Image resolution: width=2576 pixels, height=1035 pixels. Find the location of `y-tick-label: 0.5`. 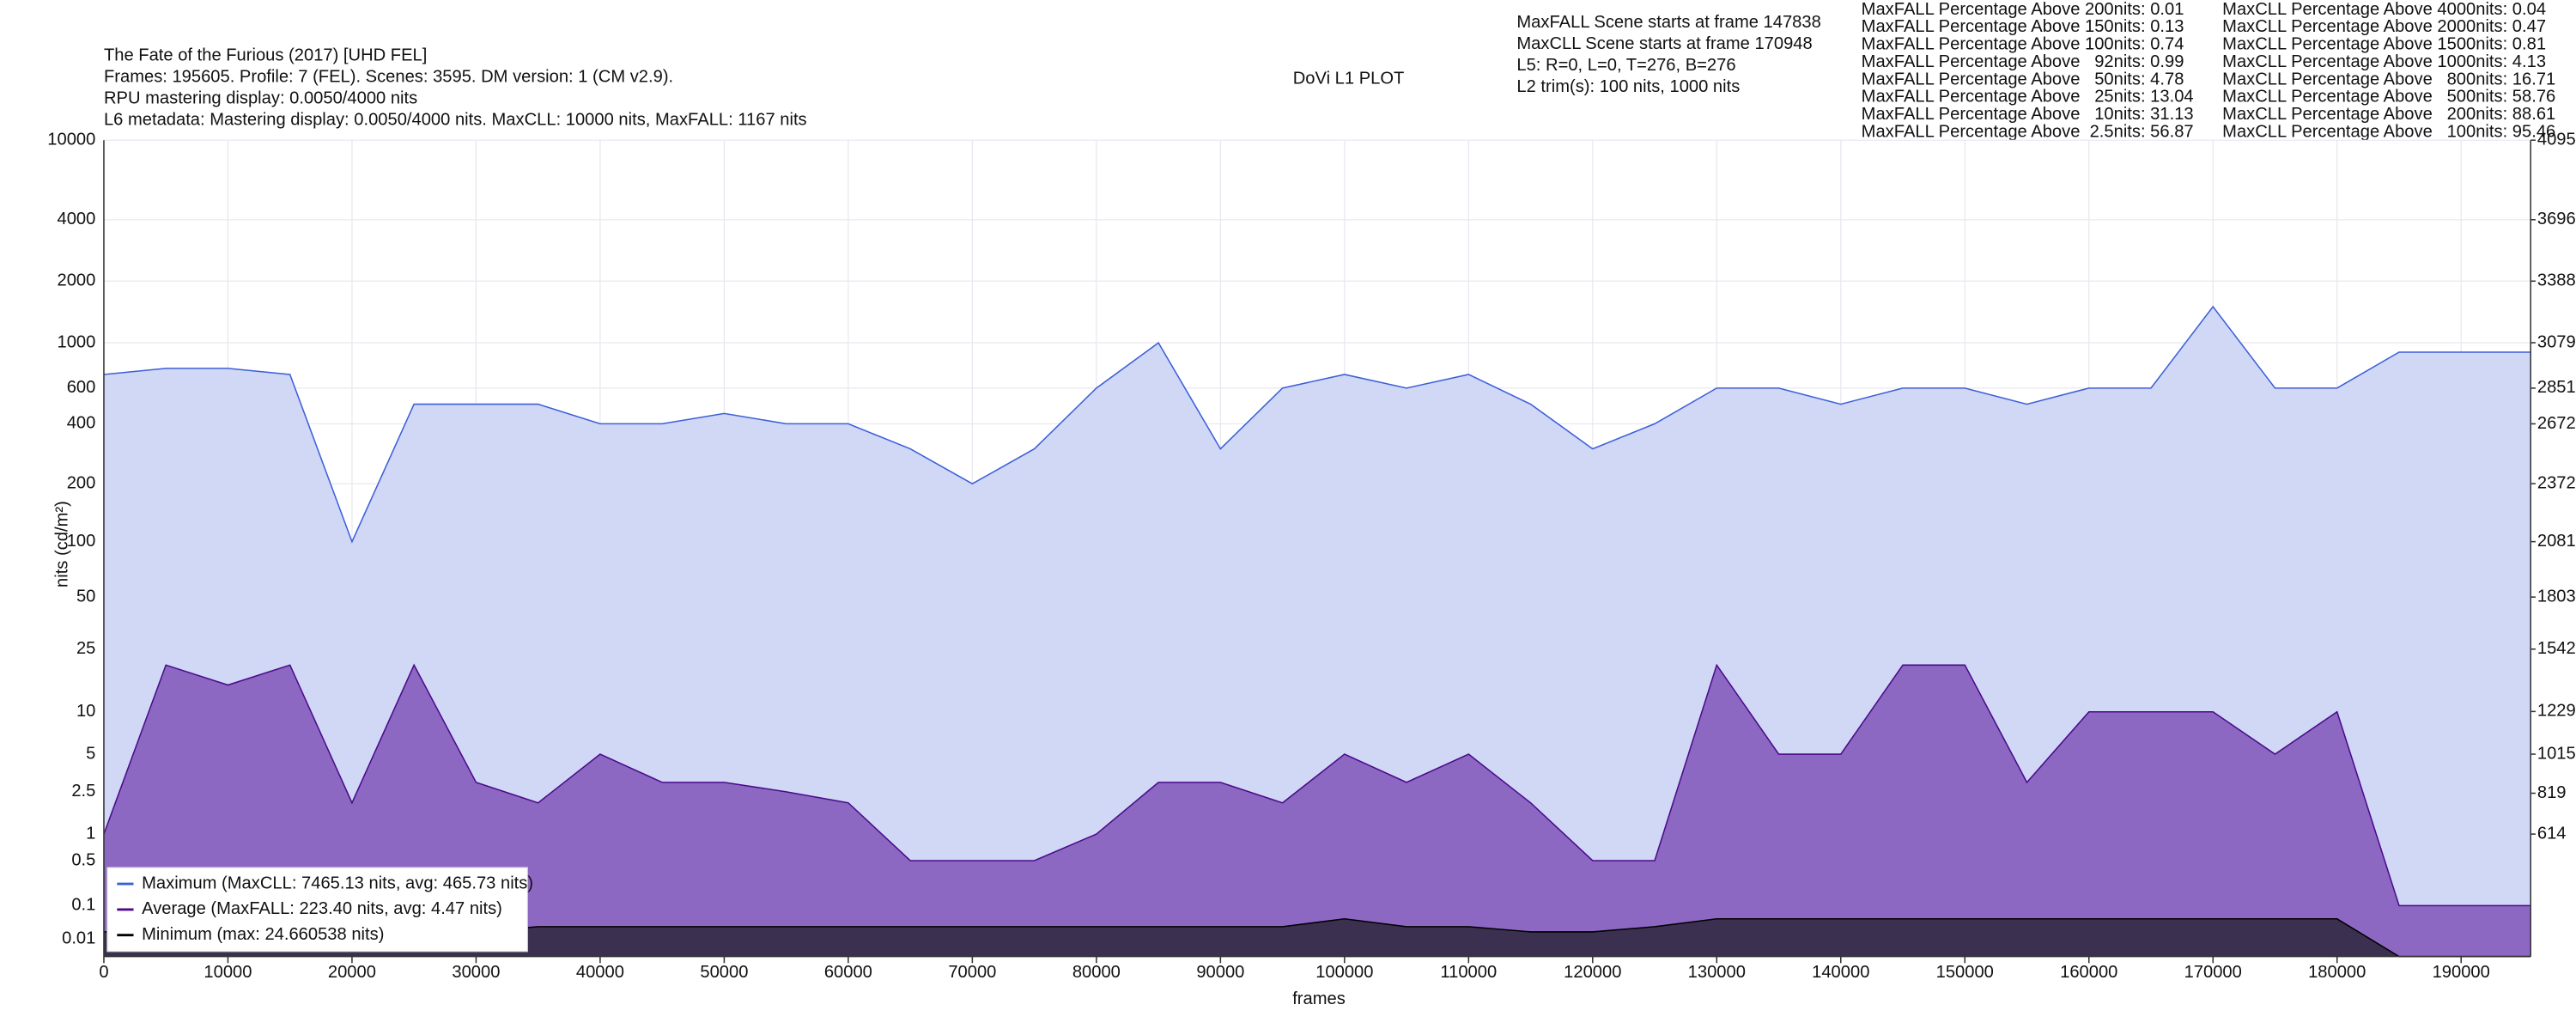

y-tick-label: 0.5 is located at coordinates (83, 859).